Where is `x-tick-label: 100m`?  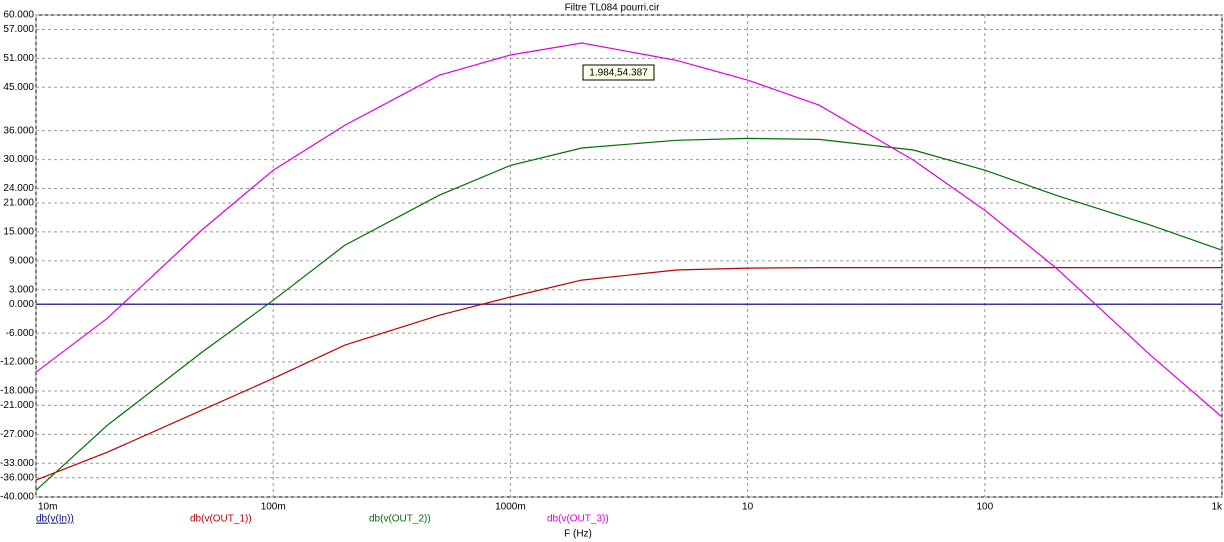
x-tick-label: 100m is located at coordinates (273, 507).